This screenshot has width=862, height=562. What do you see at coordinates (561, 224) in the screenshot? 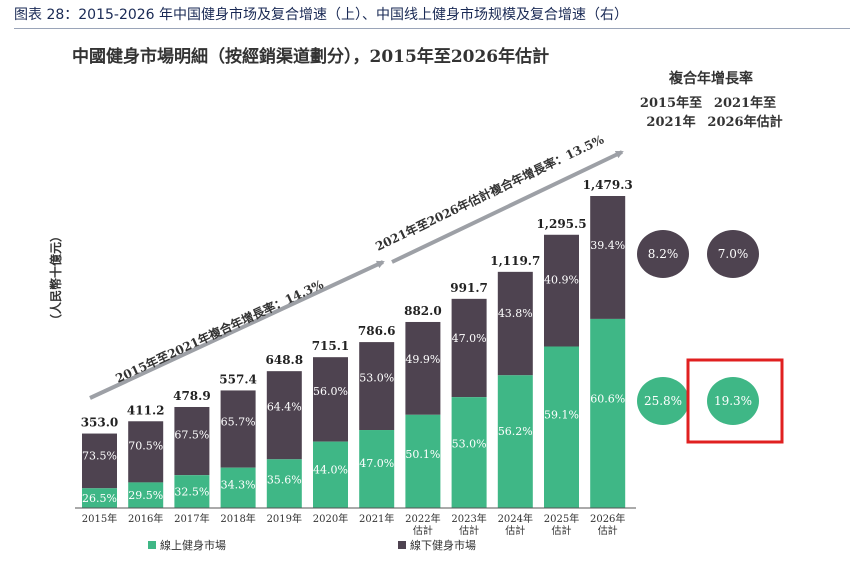
I see `data-label-total: 1,295.5` at bounding box center [561, 224].